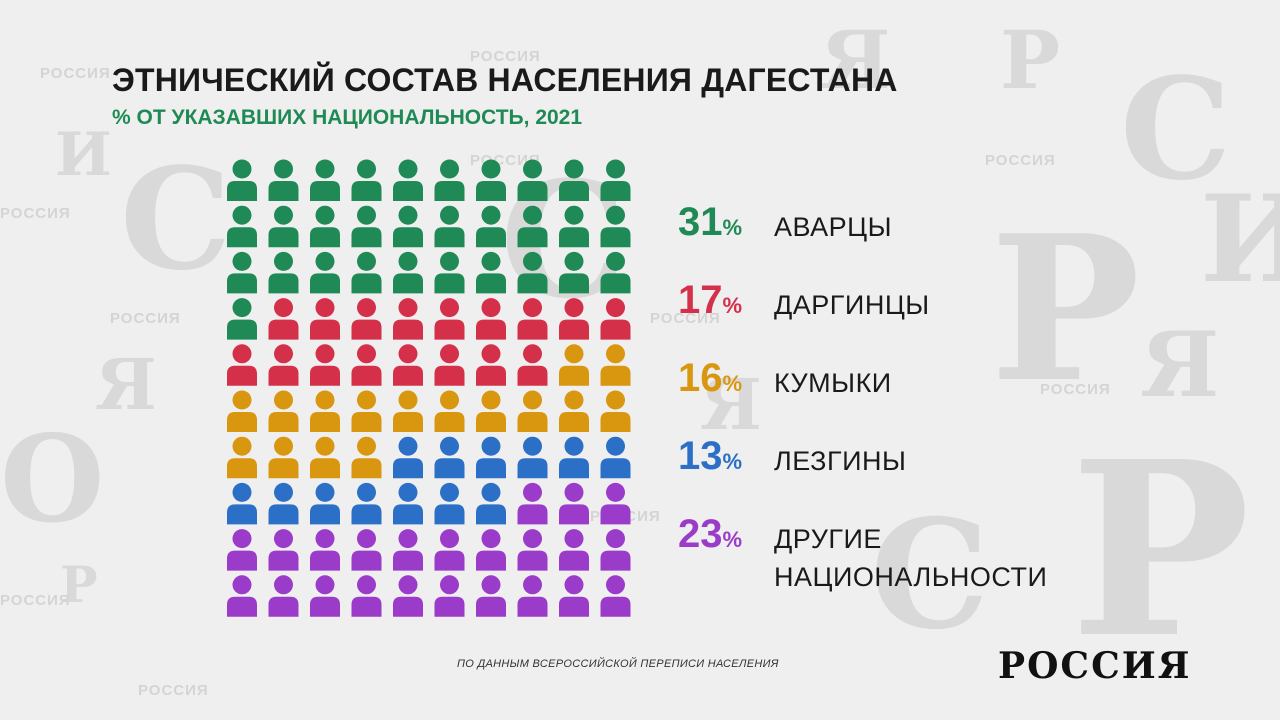 The width and height of the screenshot is (1280, 720). Describe the element at coordinates (852, 305) in the screenshot. I see `legend-label-line: ДАРГИНЦЫ` at that location.